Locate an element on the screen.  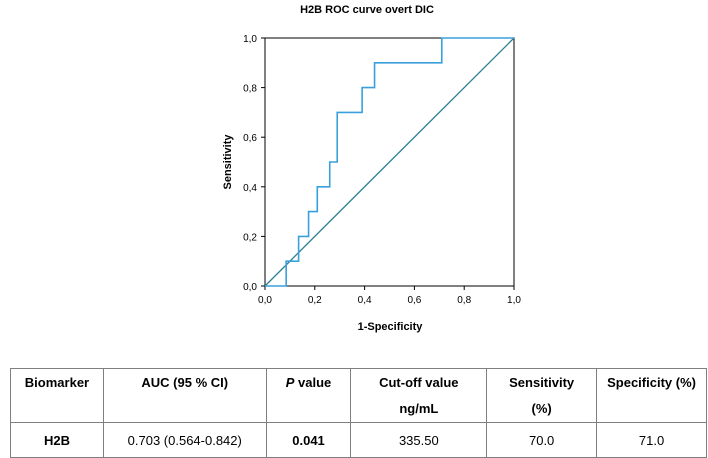
chart-title: H2B ROC curve overt DIC is located at coordinates (367, 10).